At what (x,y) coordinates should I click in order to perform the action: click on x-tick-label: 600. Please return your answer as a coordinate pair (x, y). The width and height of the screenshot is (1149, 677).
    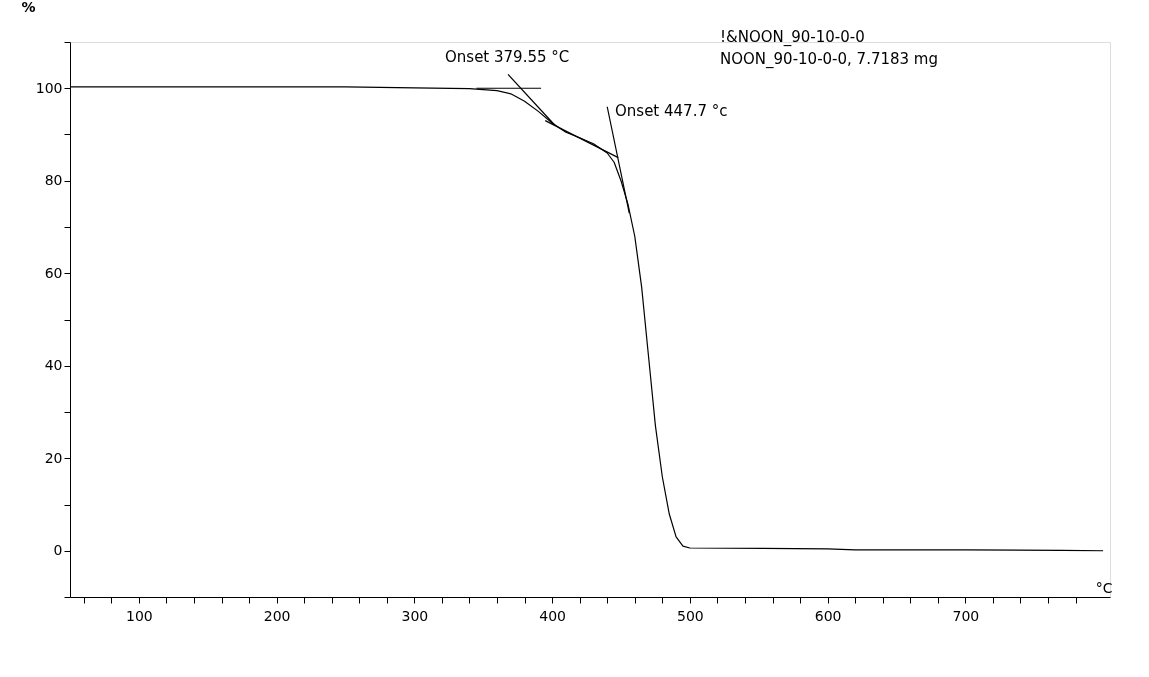
    Looking at the image, I should click on (828, 615).